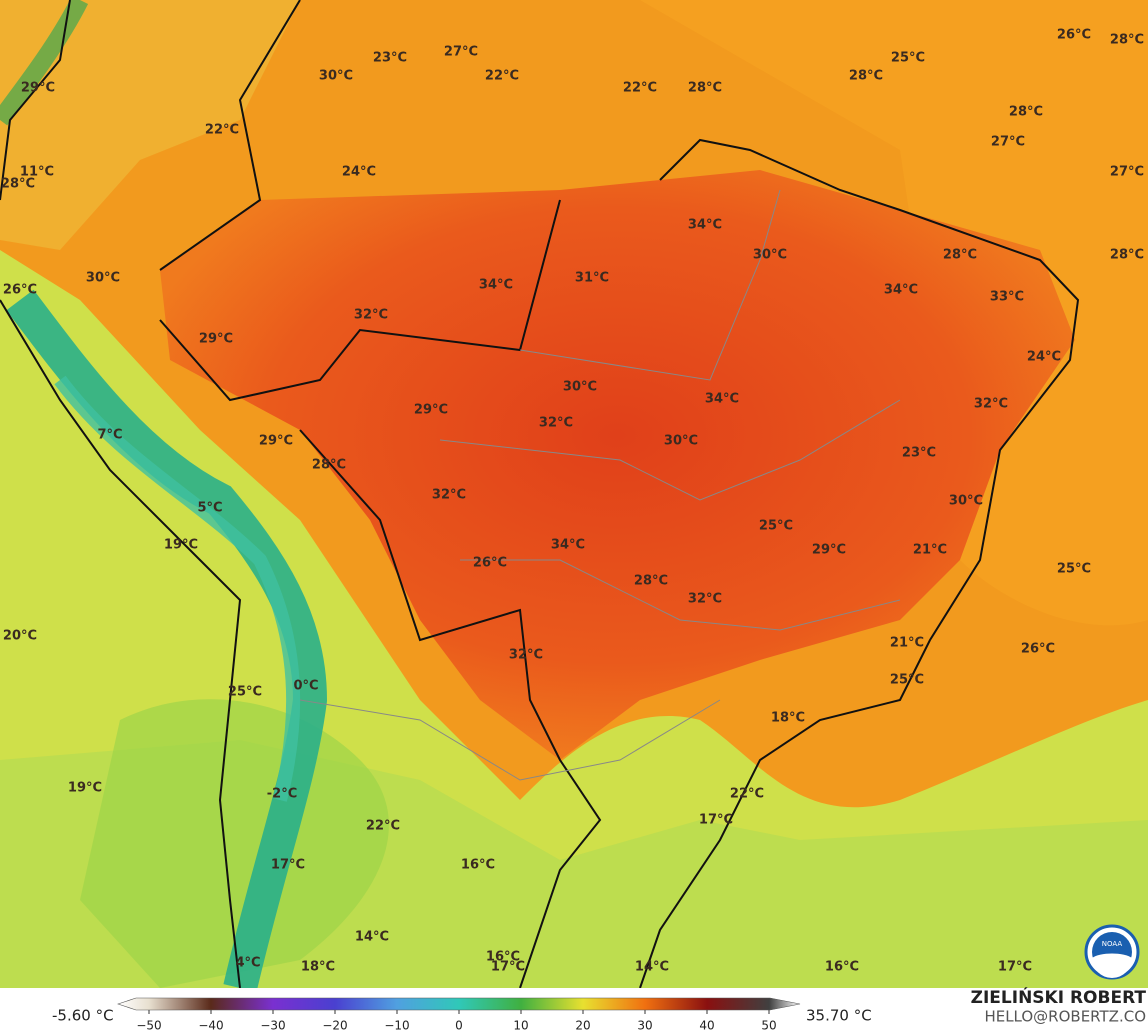  Describe the element at coordinates (37, 172) in the screenshot. I see `temperature-label: 11°C` at that location.